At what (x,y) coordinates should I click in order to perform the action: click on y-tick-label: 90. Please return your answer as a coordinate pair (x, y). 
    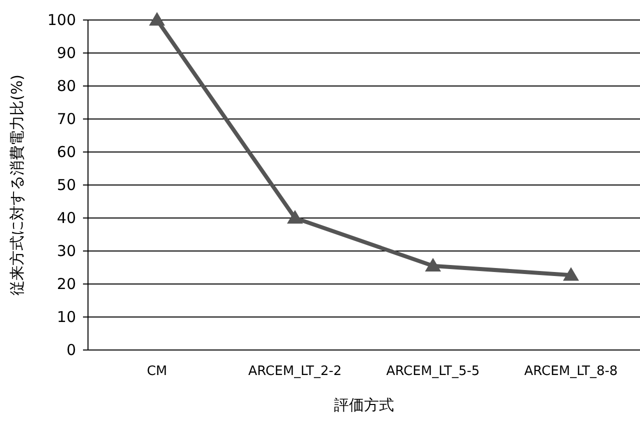
    Looking at the image, I should click on (66, 53).